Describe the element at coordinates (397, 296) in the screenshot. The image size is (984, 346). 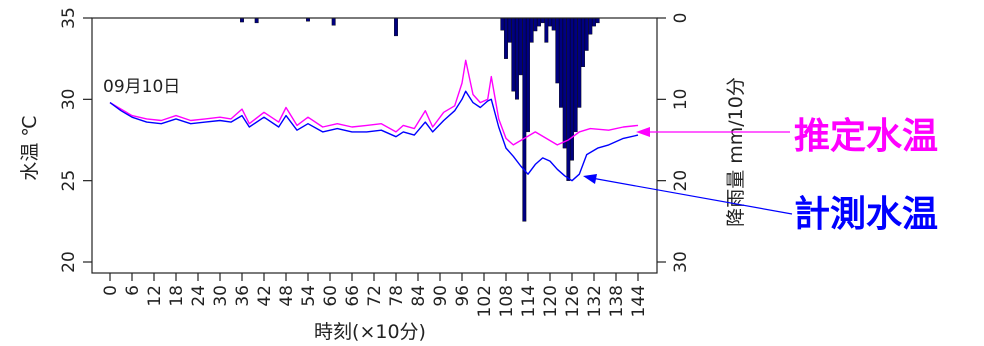
I see `x-tick-label: 78` at that location.